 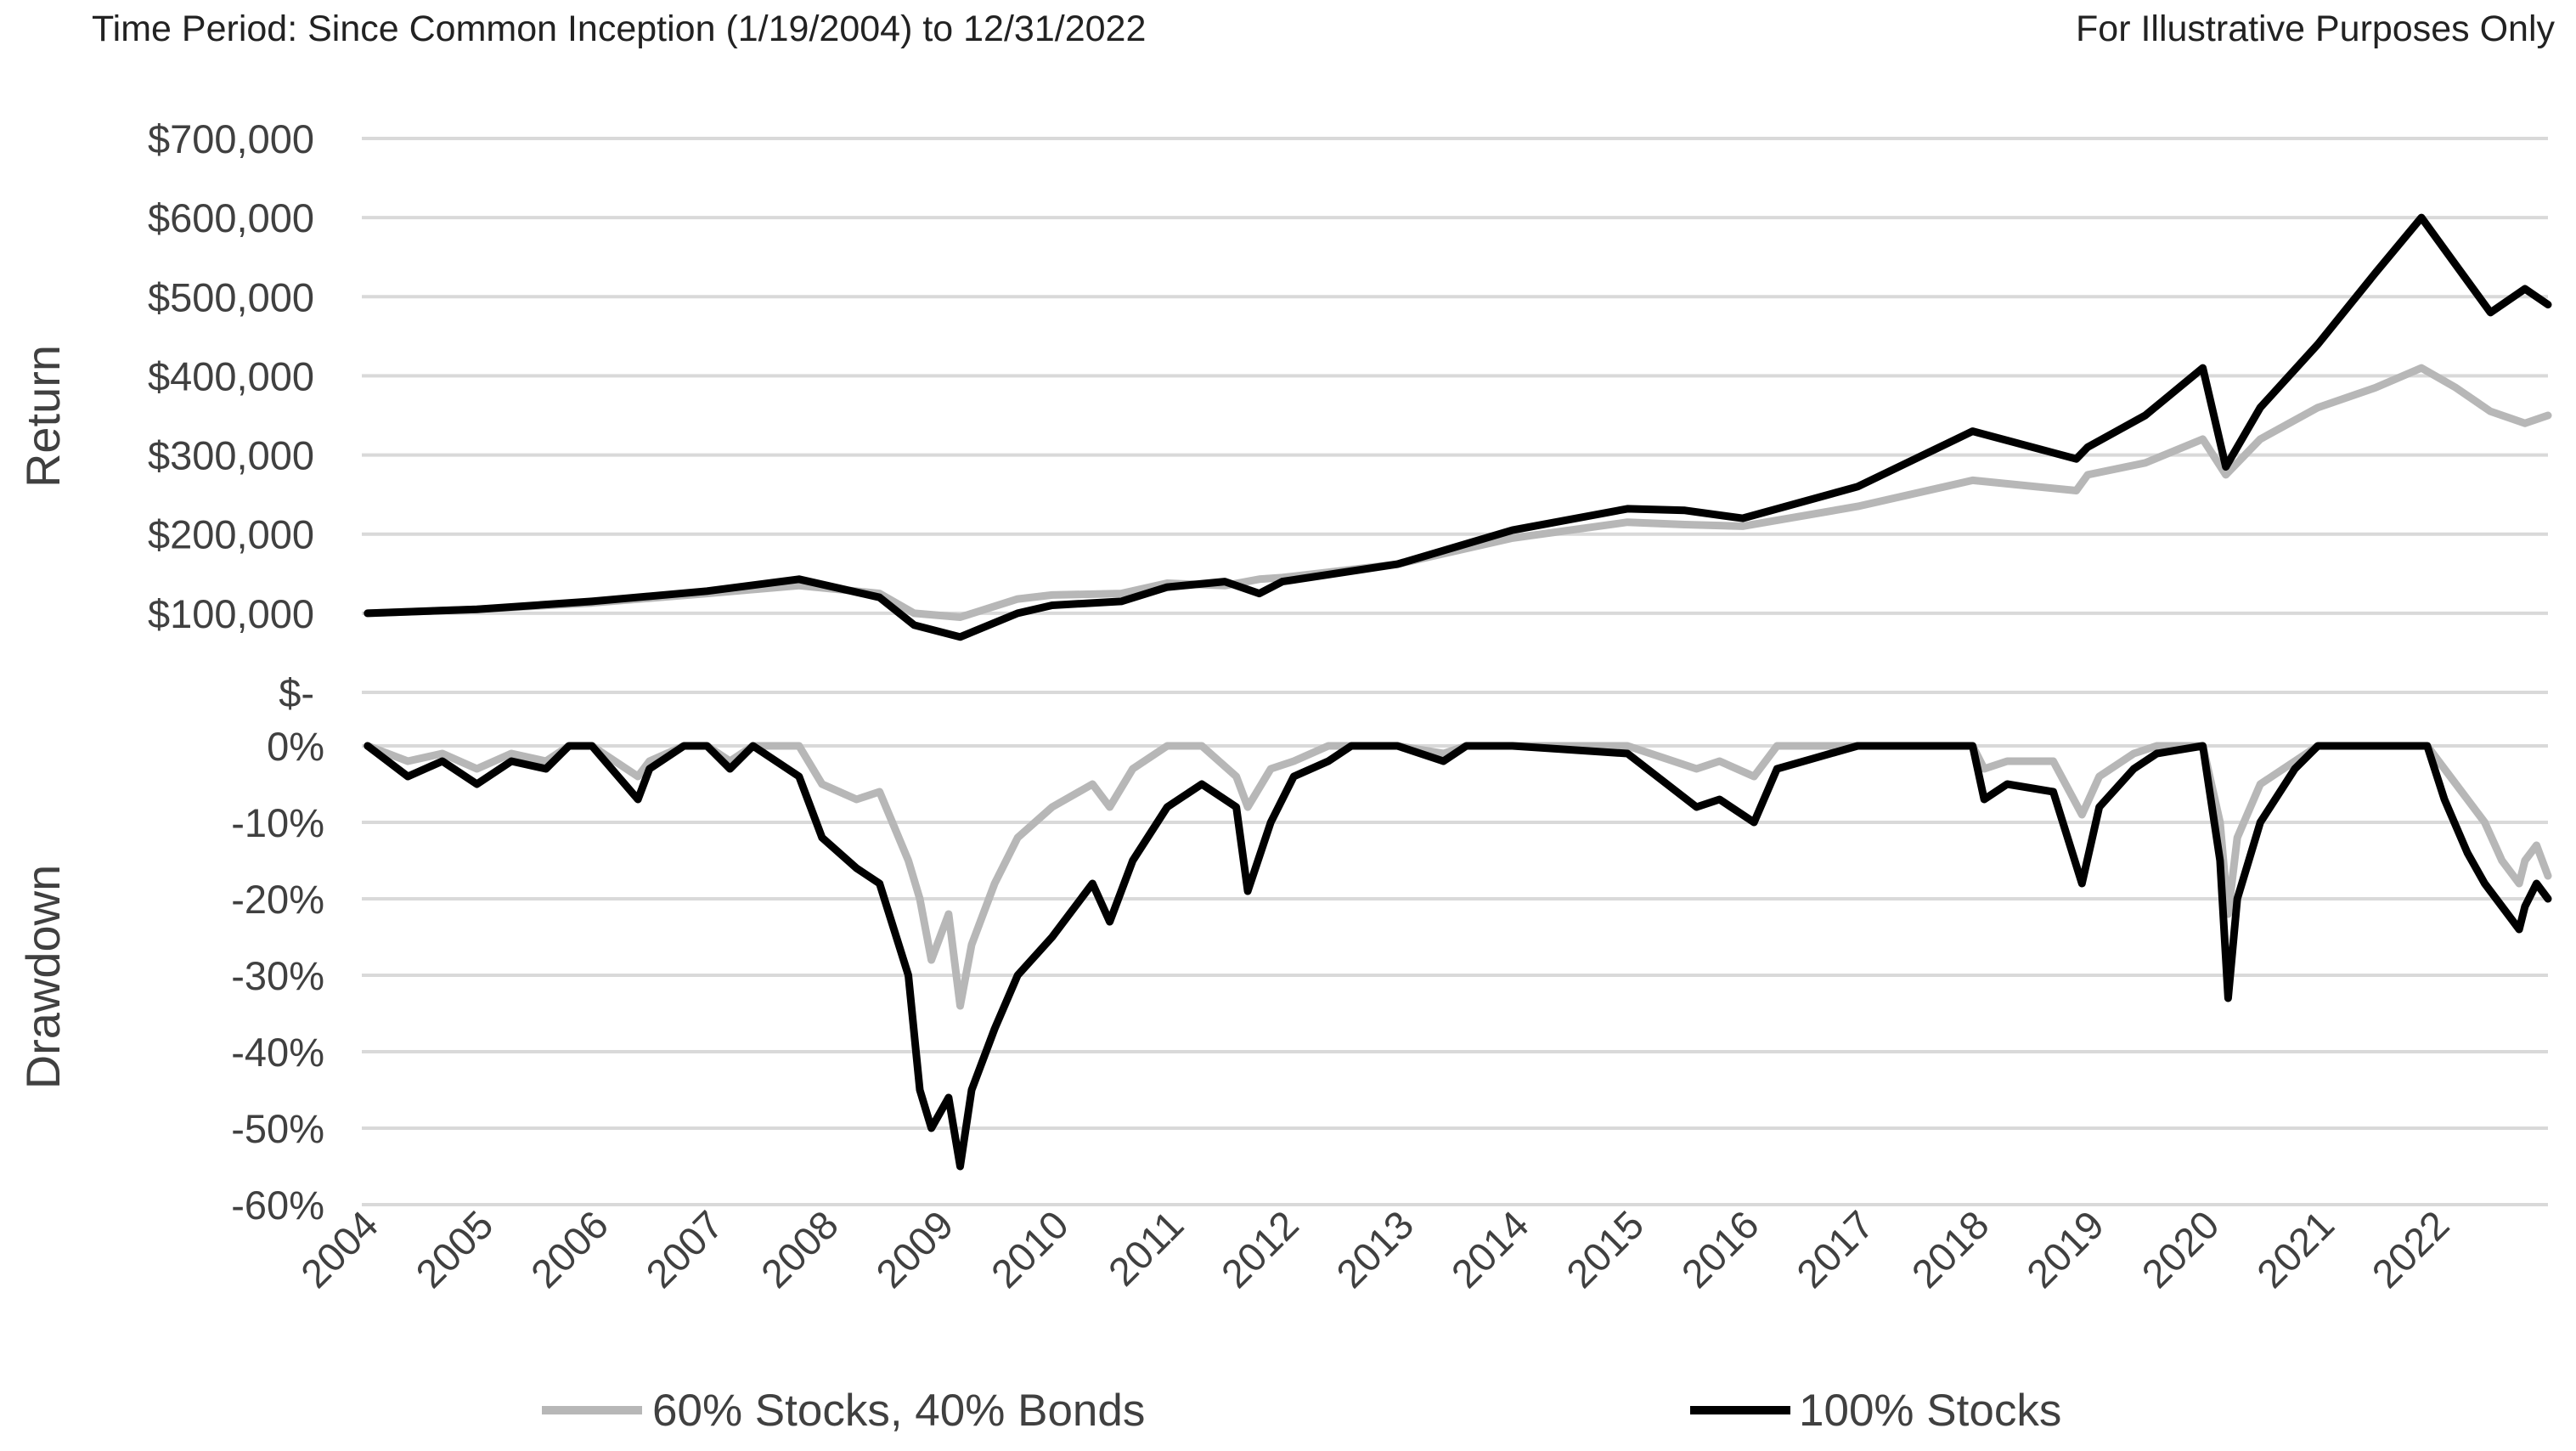 What do you see at coordinates (277, 1206) in the screenshot?
I see `drawdown-y-tick-label: -60%` at bounding box center [277, 1206].